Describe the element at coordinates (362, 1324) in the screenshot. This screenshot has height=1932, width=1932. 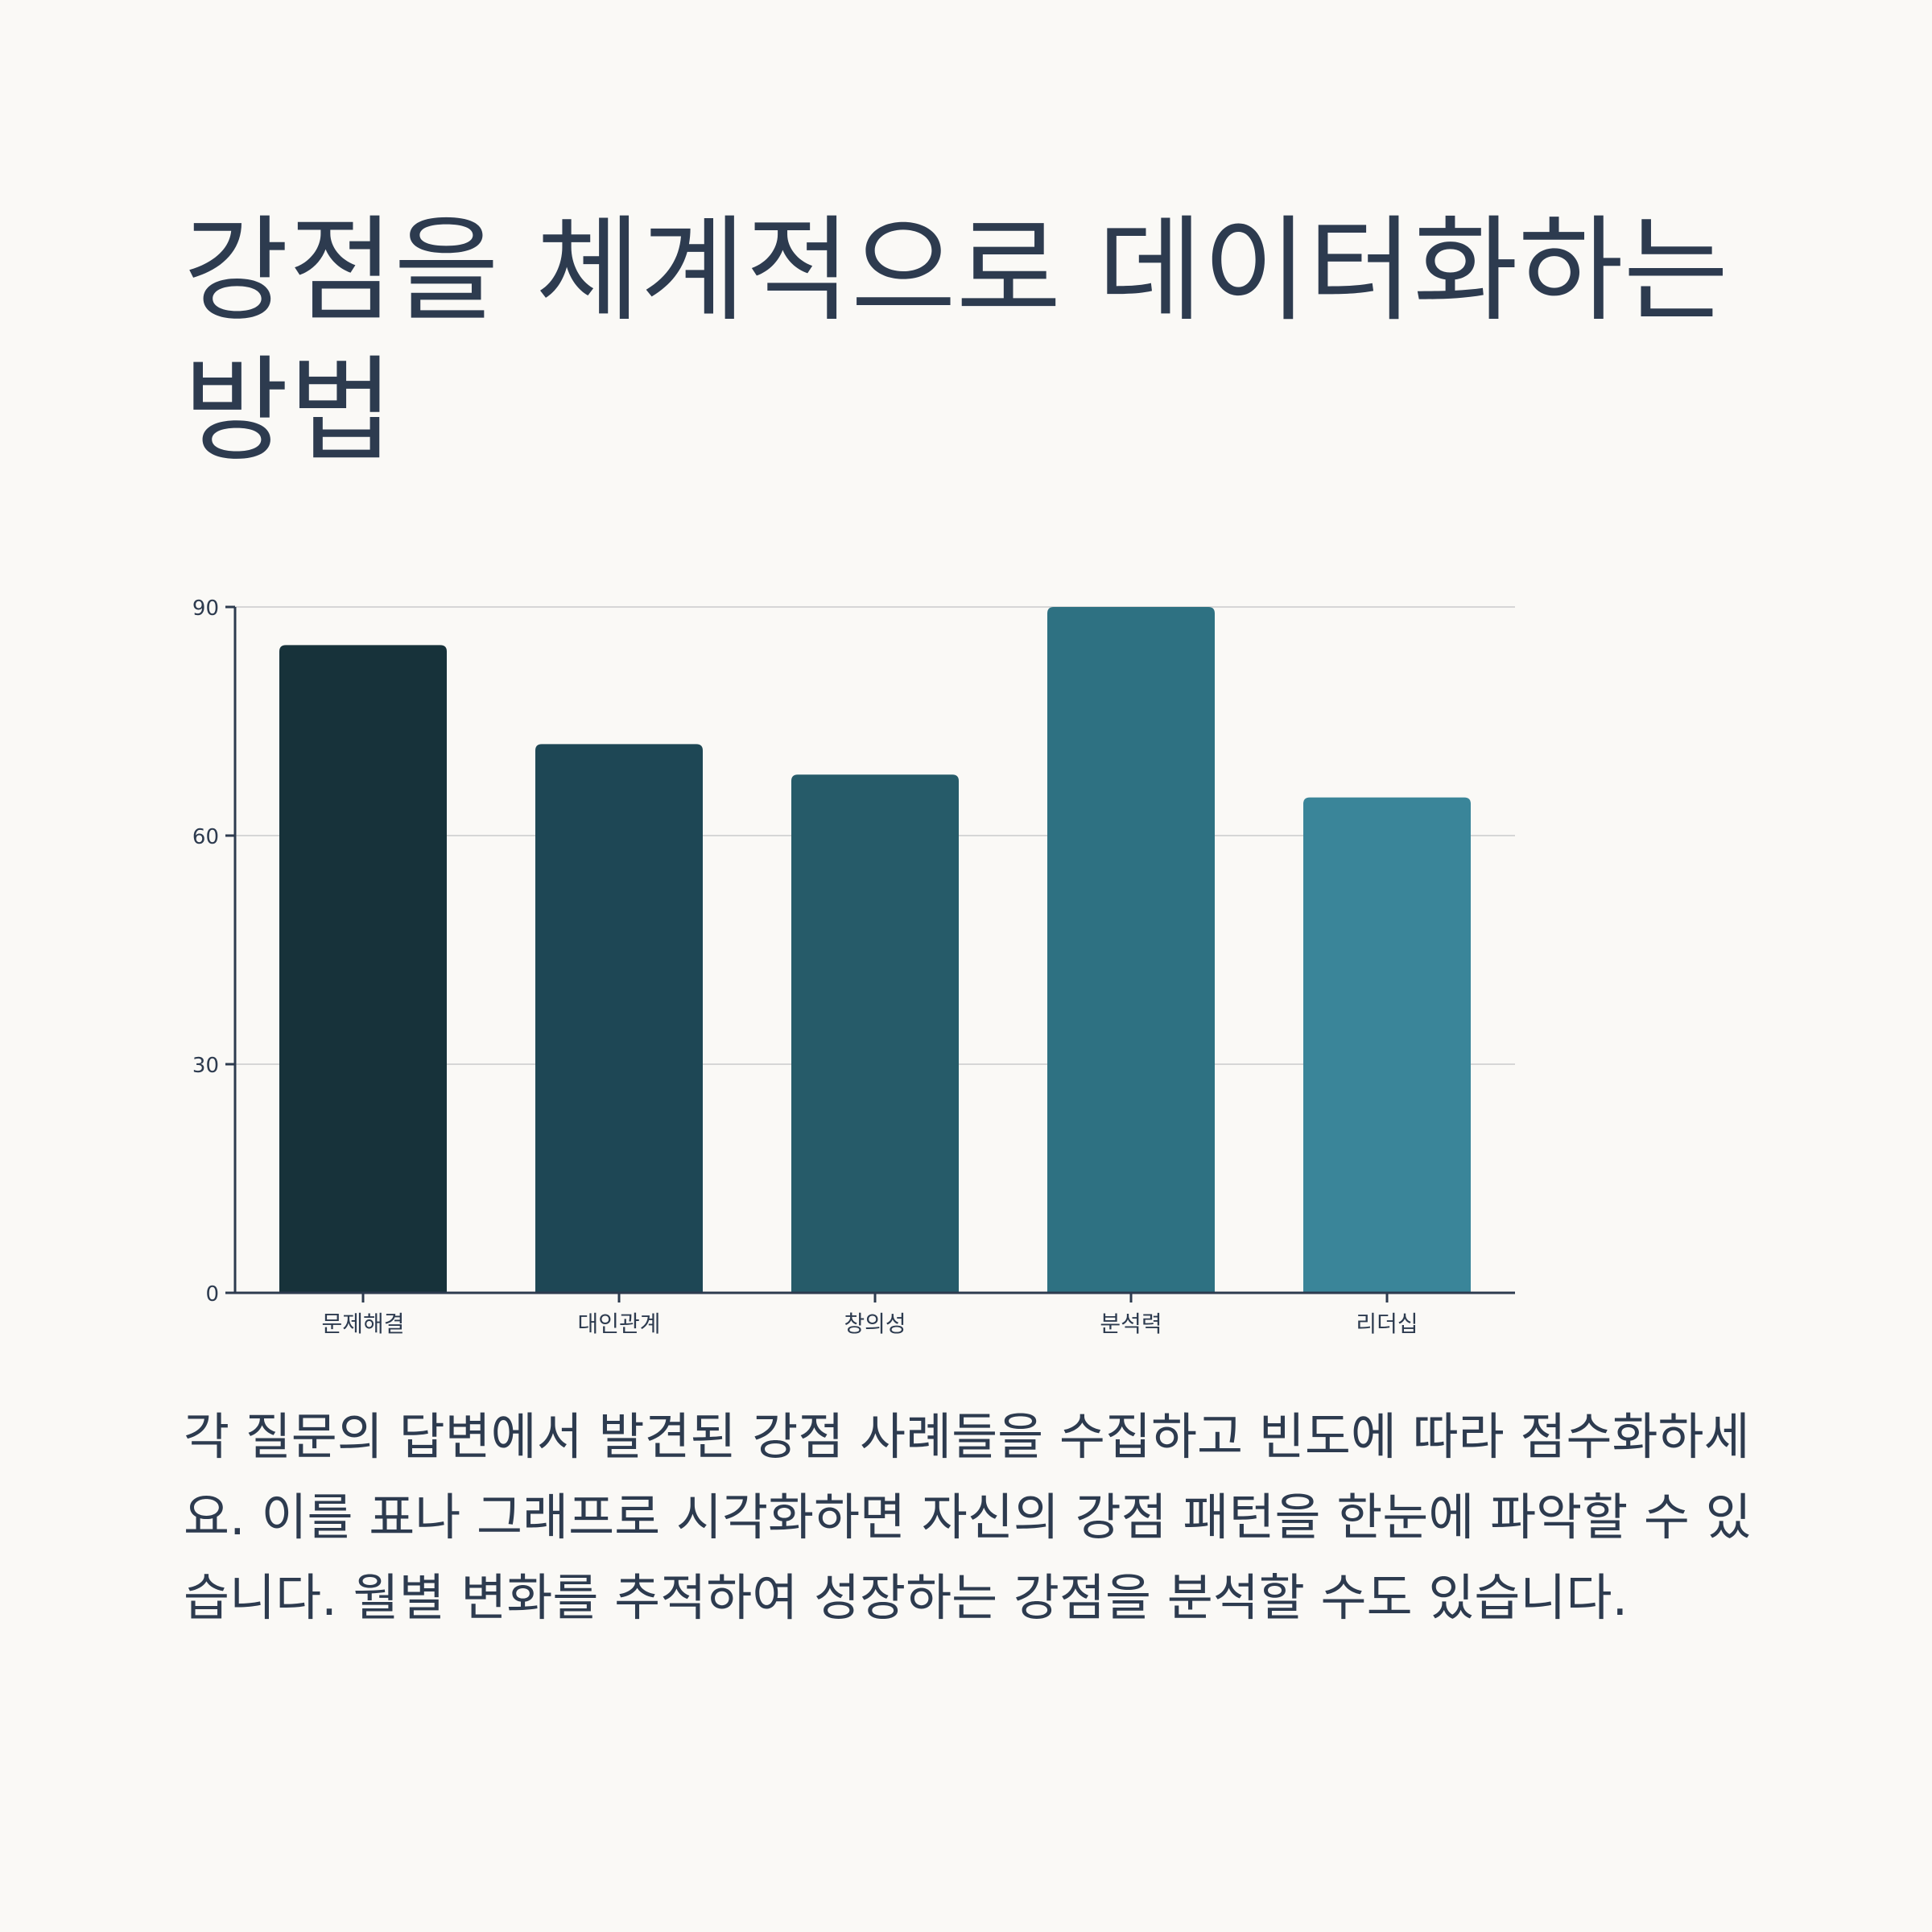
I see `x-tick-label: 문제해결` at that location.